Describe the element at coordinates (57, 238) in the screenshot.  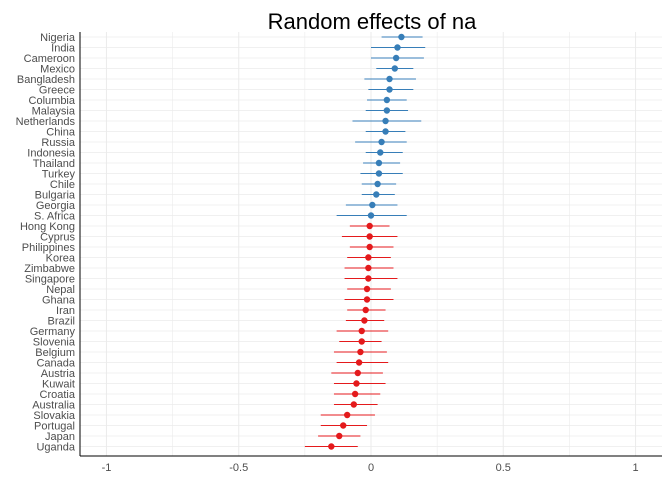
I see `country-label: Cyprus` at that location.